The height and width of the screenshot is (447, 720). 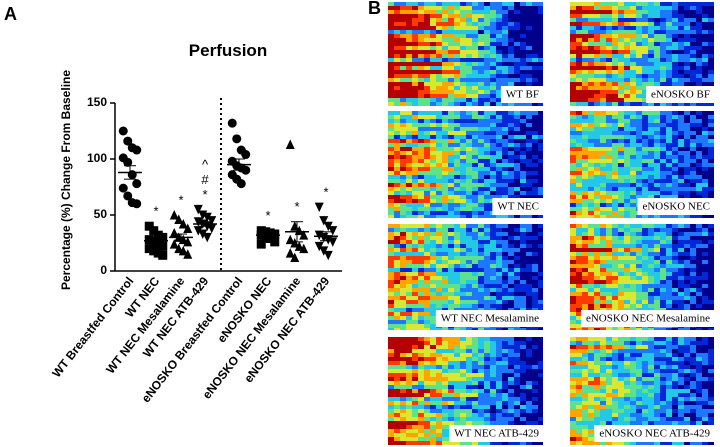 What do you see at coordinates (490, 319) in the screenshot?
I see `heatmap-label: WT NEC Mesalamine` at bounding box center [490, 319].